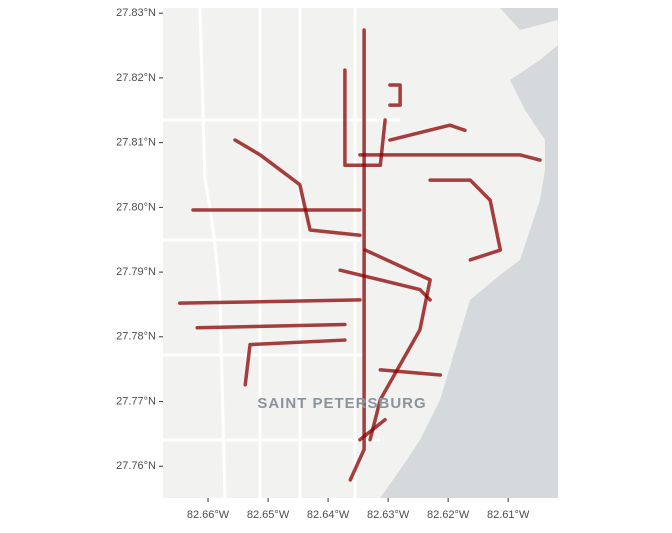  I want to click on y-tick-label: 27.80°N, so click(136, 207).